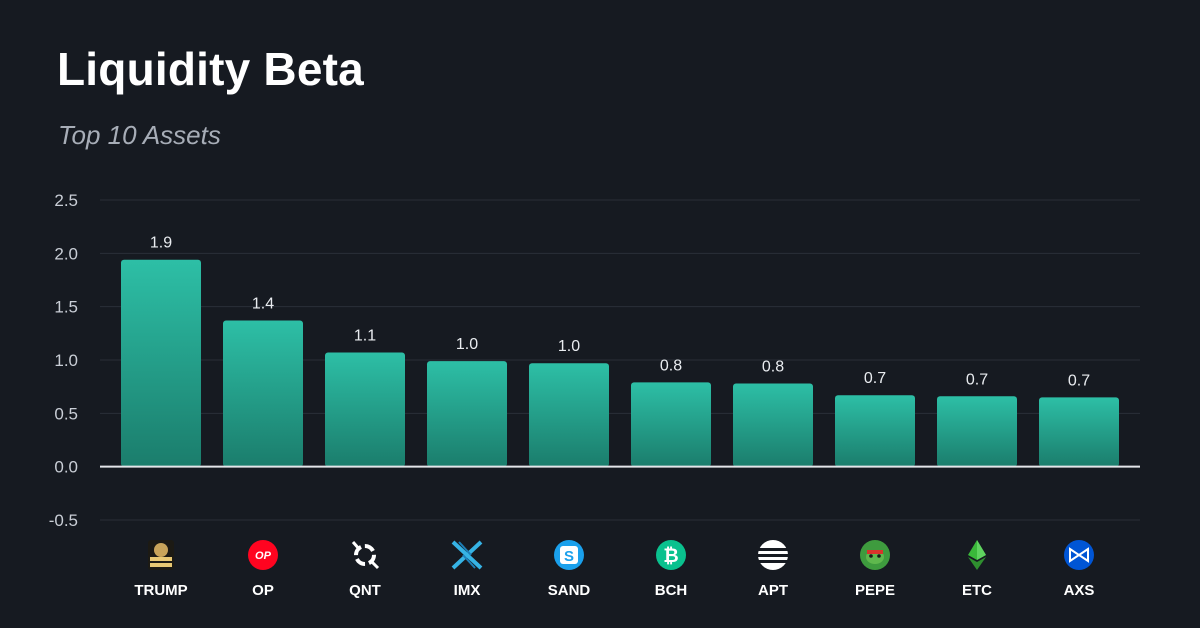  I want to click on imx-icon, so click(467, 555).